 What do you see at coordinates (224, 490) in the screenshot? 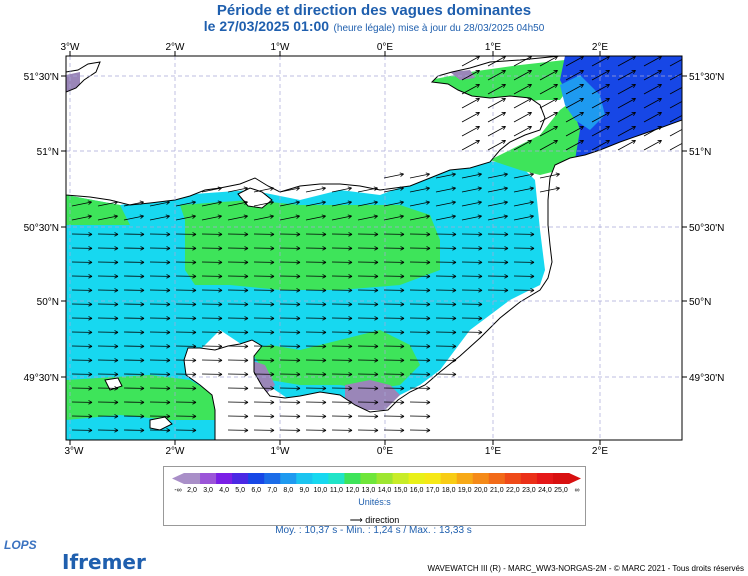
I see `color-scale-label: 4,0` at bounding box center [224, 490].